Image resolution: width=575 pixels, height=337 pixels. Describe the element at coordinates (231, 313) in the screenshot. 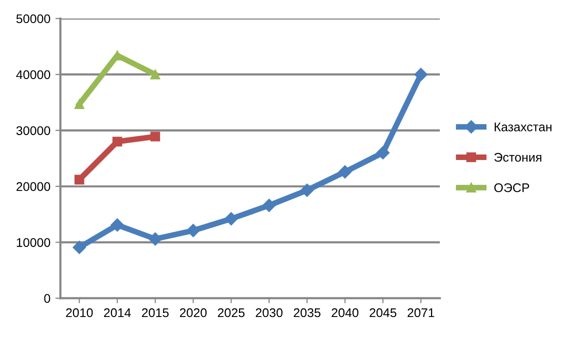

I see `x-tick-label: 2025` at that location.